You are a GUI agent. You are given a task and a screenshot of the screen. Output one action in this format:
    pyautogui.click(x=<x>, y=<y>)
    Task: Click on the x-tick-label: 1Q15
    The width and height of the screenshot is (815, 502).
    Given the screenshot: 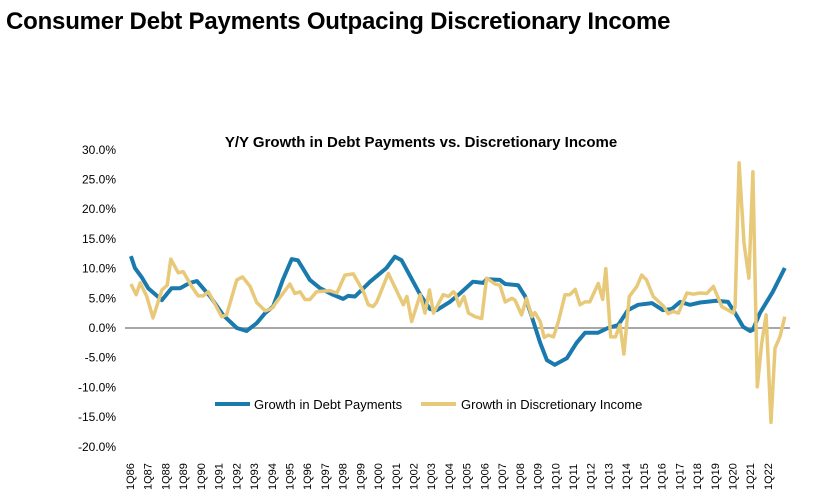 What is the action you would take?
    pyautogui.click(x=645, y=476)
    